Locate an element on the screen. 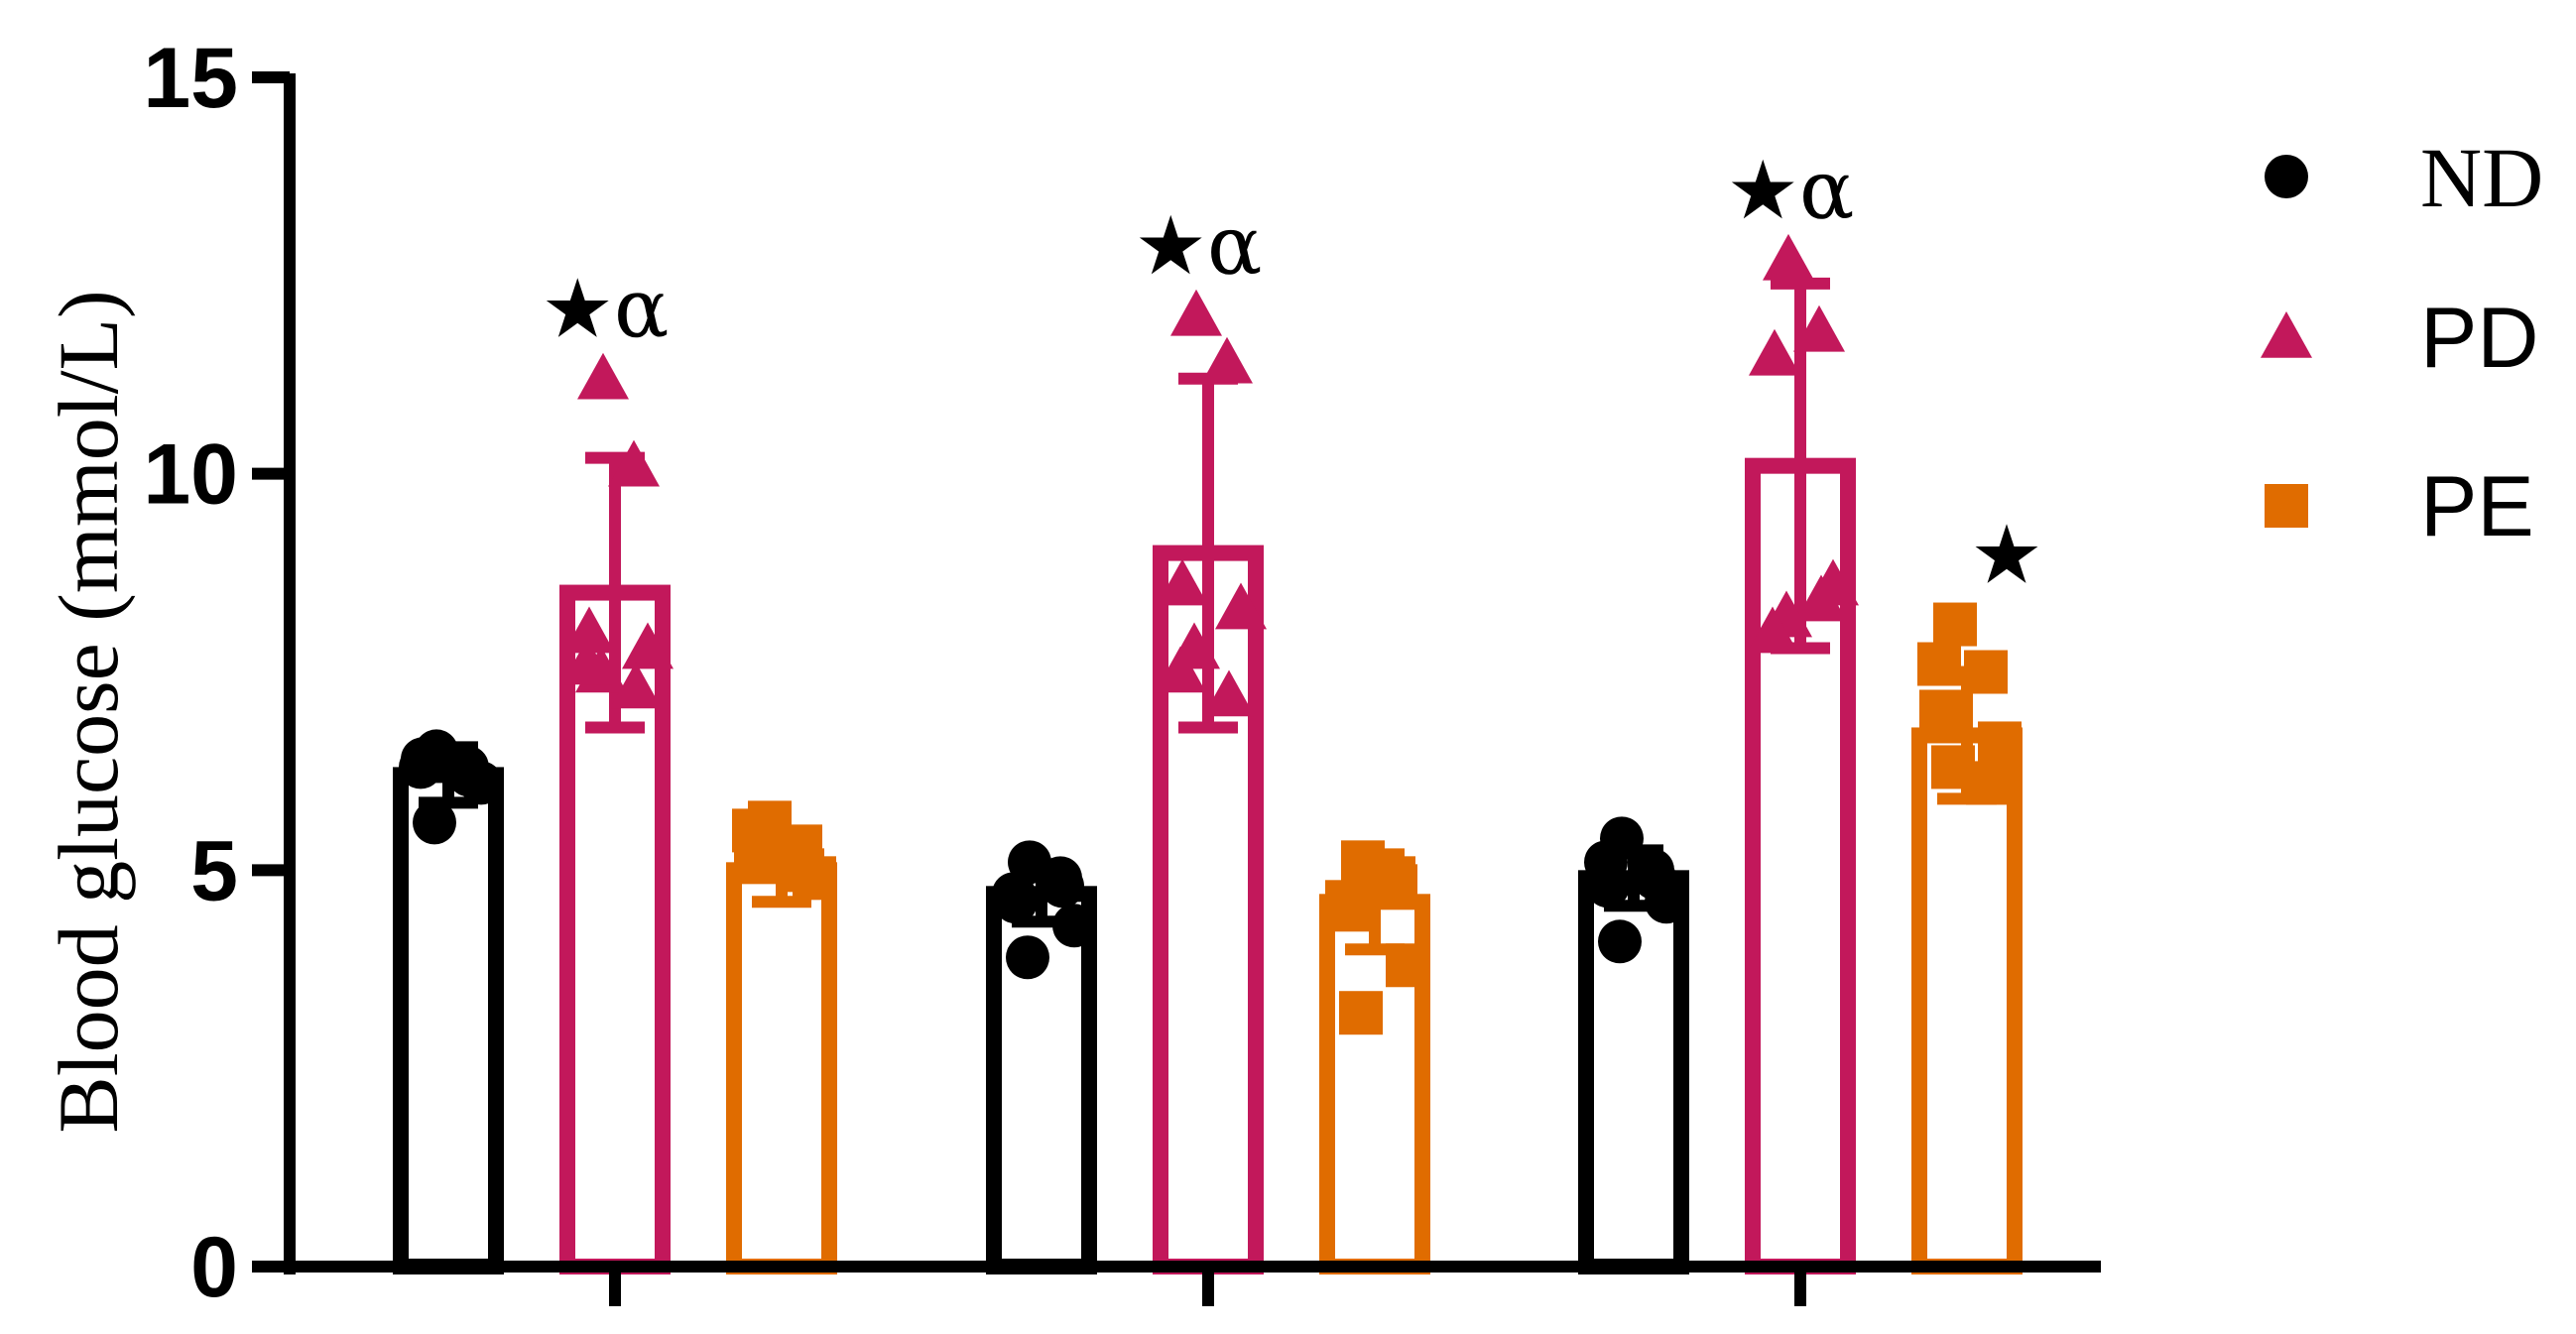  significance-label-2: ★α is located at coordinates (1791, 191).